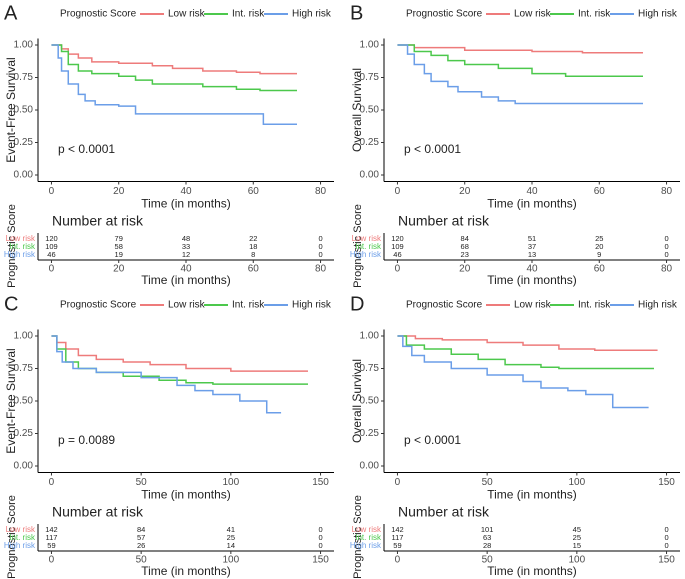 Image resolution: width=685 pixels, height=579 pixels. I want to click on risk-count: 26, so click(141, 545).